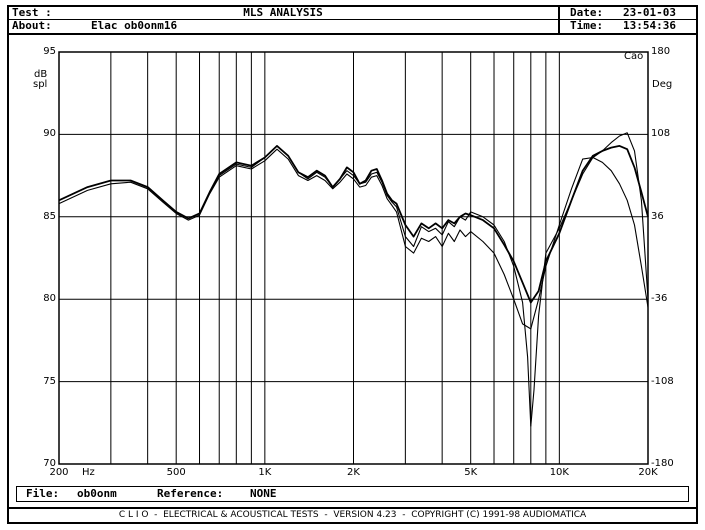 The height and width of the screenshot is (530, 705). I want to click on y2-axis-label: Deg, so click(662, 84).